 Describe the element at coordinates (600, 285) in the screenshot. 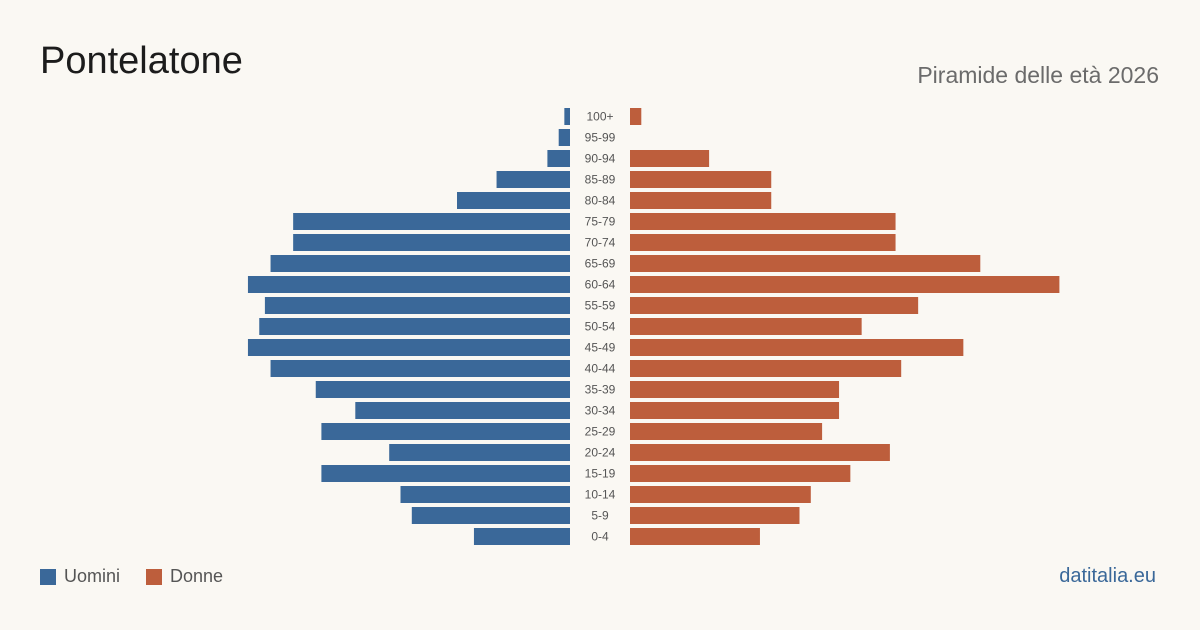

I see `age-label-60-64: 60-64` at that location.